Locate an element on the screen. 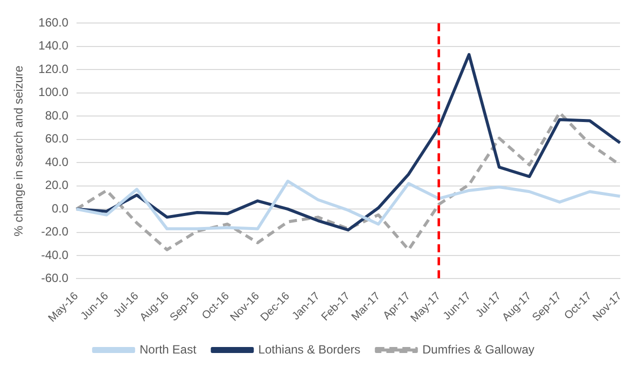 The width and height of the screenshot is (644, 374). y-tick-label: 100.0 is located at coordinates (53, 92).